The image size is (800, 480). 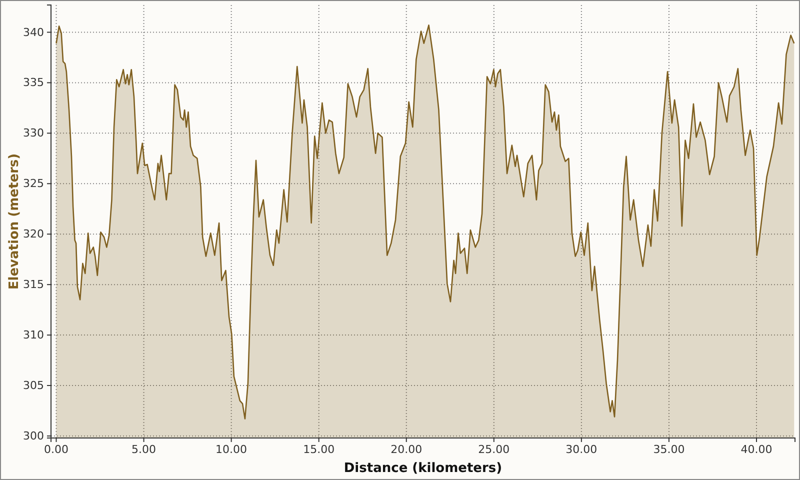 I want to click on x-tick-label: 10.00, so click(x=232, y=449).